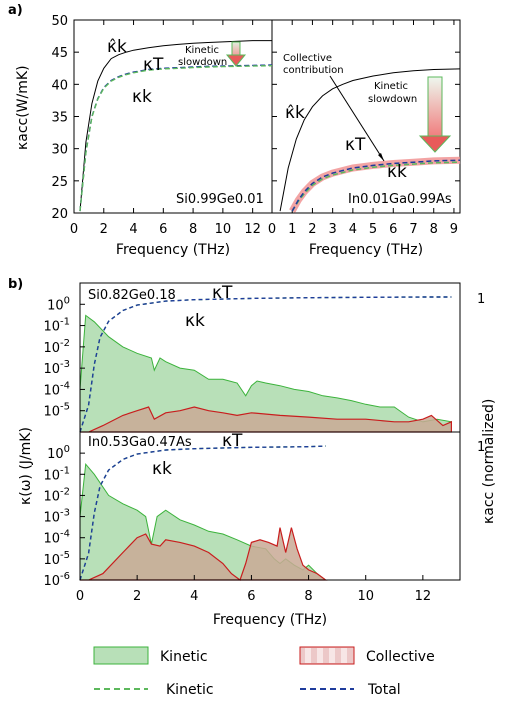 The height and width of the screenshot is (704, 516). Describe the element at coordinates (373, 229) in the screenshot. I see `a-right-xtick-label: 5` at that location.